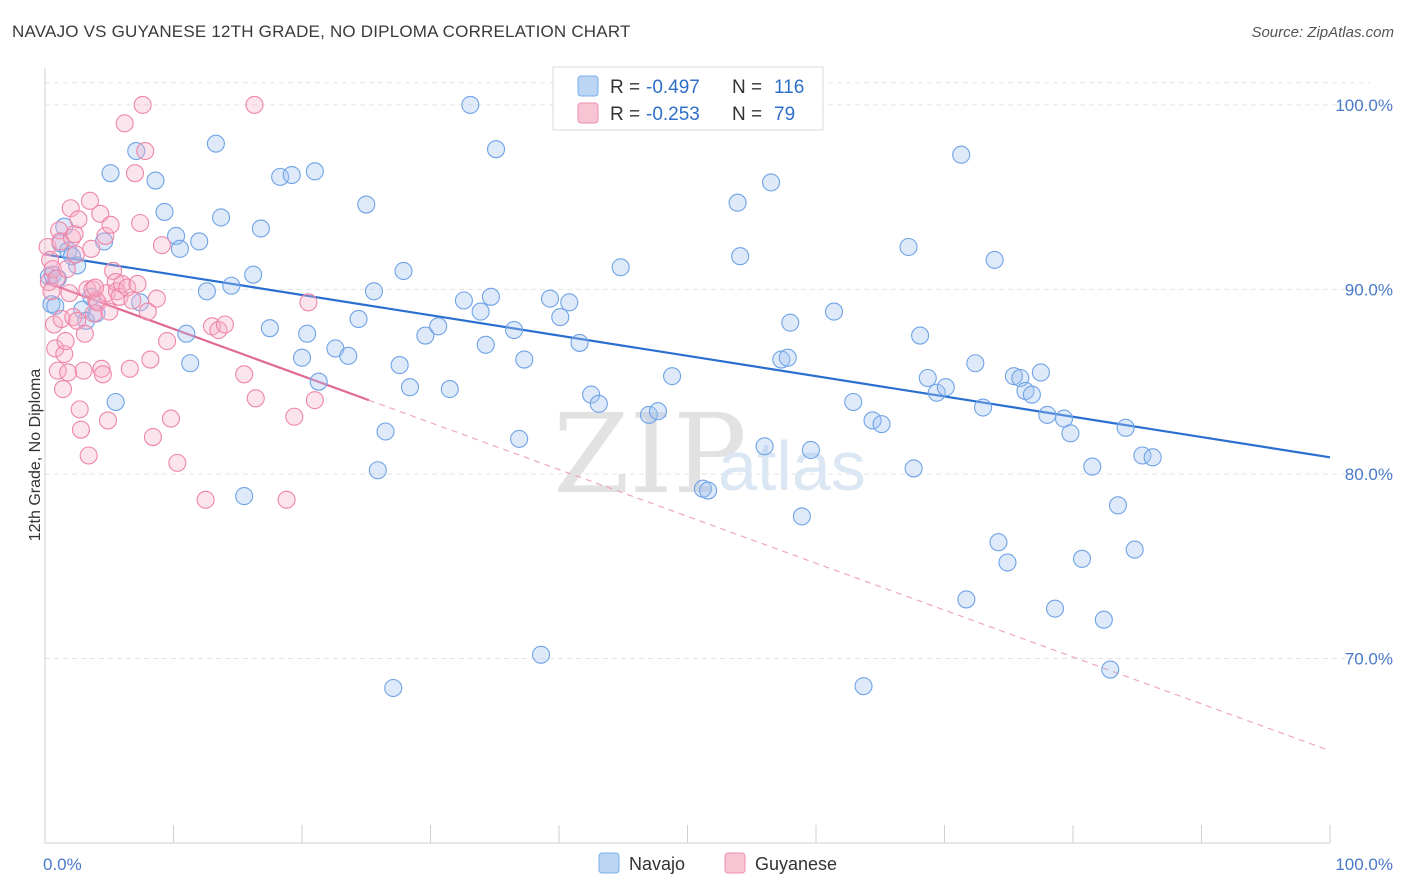 Image resolution: width=1406 pixels, height=892 pixels. What do you see at coordinates (1369, 658) in the screenshot?
I see `y-tick-label: 70.0%` at bounding box center [1369, 658].